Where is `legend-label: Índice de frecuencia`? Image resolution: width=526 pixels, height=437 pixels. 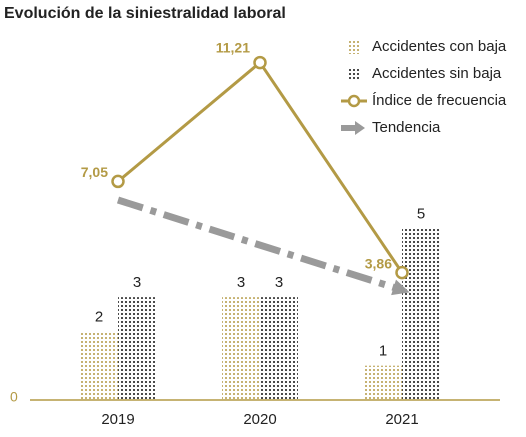 legend-label: Índice de frecuencia is located at coordinates (439, 100).